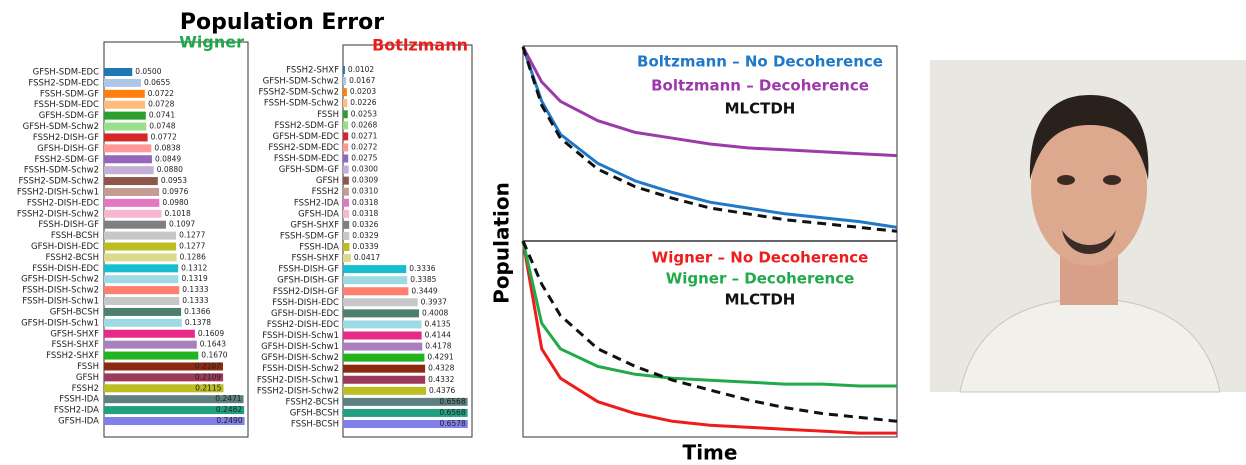 The width and height of the screenshot is (1246, 465). I want to click on y-tick-label: FSSH2-DISH-Schw2, so click(58, 214).